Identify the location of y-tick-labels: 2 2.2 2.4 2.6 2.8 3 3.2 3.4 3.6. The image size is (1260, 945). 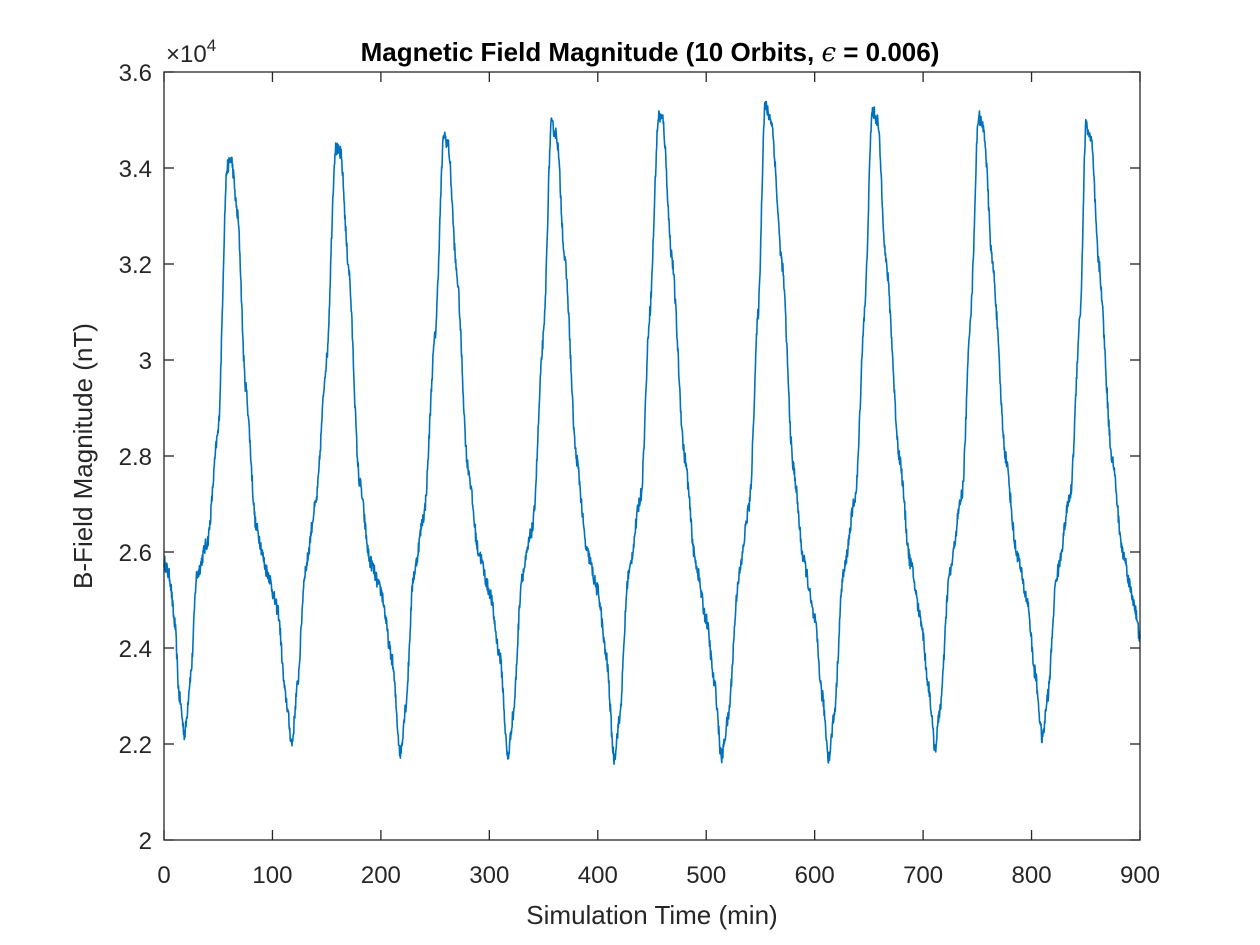
(135, 457).